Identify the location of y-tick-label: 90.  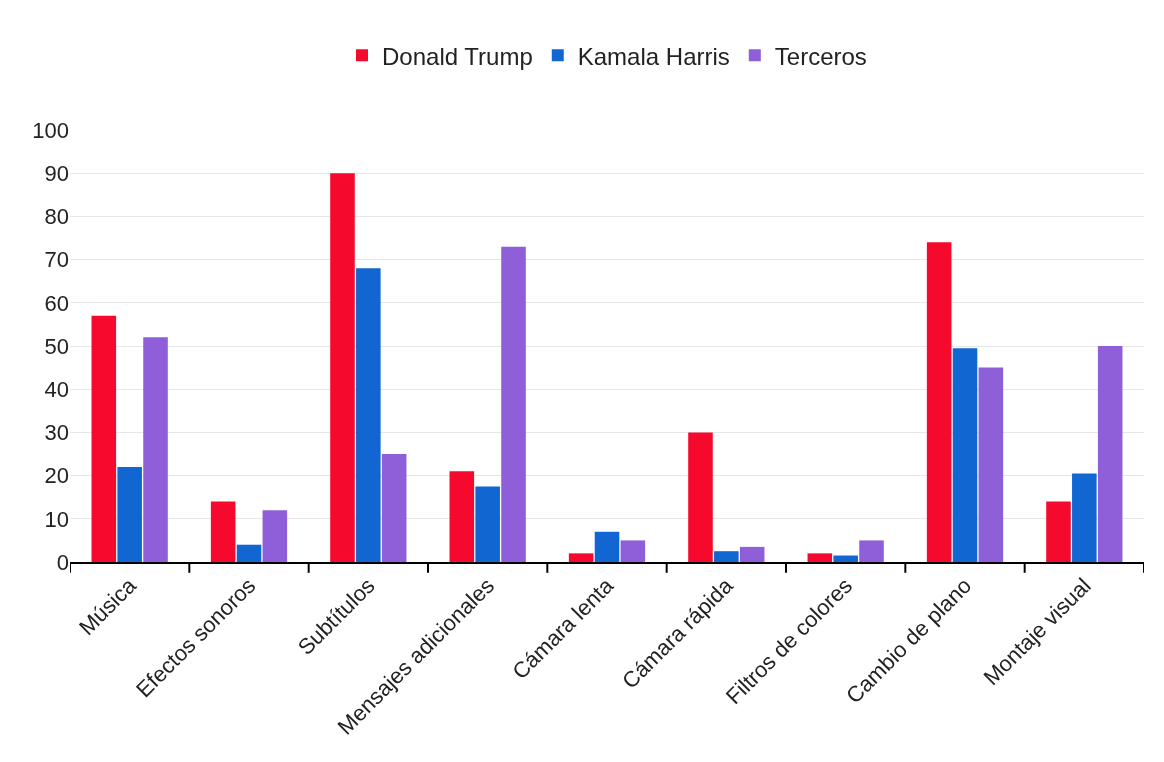
(56, 173).